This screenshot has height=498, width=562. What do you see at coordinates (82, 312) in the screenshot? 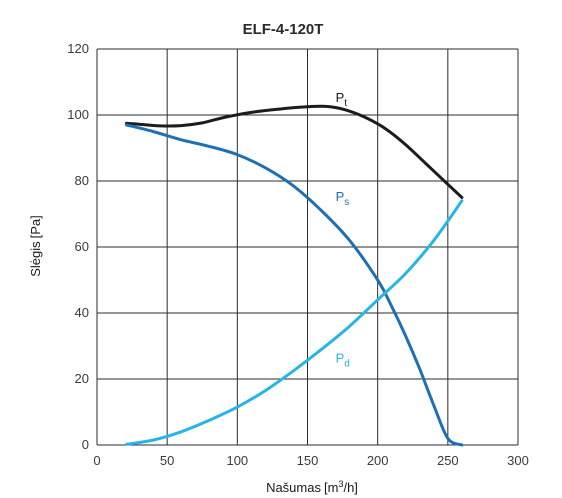
I see `y-tick-label: 40` at bounding box center [82, 312].